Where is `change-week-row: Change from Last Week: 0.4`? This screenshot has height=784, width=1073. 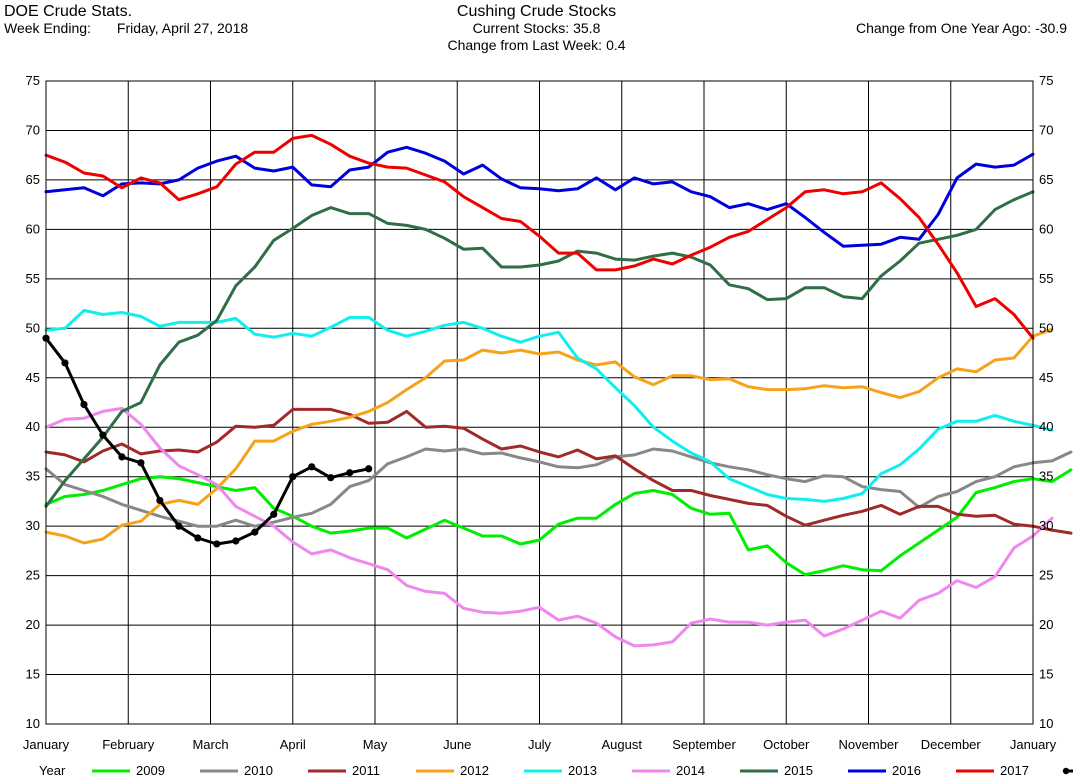
change-week-row: Change from Last Week: 0.4 is located at coordinates (536, 45).